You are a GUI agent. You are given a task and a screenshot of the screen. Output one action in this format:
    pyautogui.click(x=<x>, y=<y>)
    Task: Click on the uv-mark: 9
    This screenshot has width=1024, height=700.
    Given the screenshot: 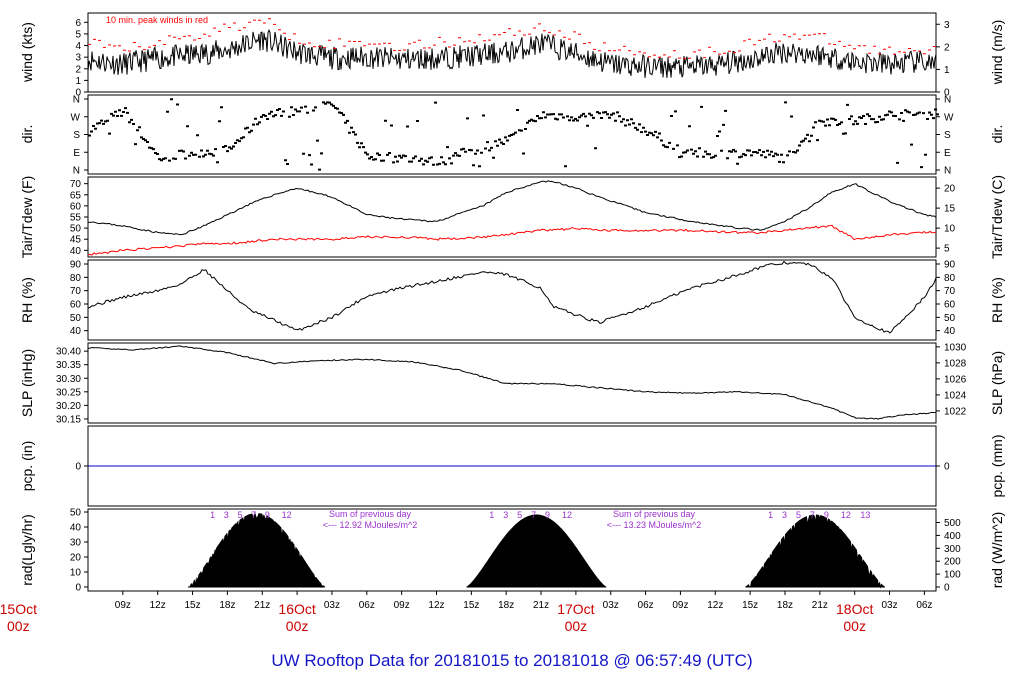 What is the action you would take?
    pyautogui.click(x=267, y=515)
    